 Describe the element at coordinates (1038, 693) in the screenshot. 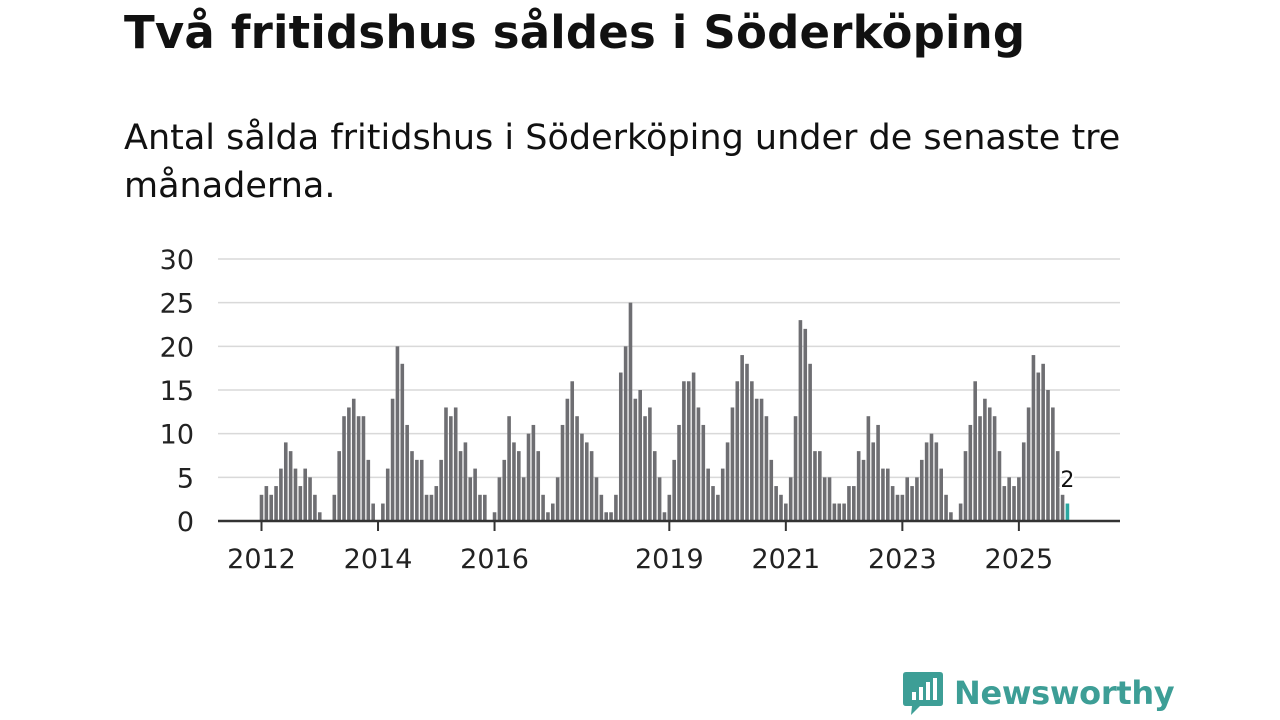

I see `newsworthy-logo: Newsworthy` at that location.